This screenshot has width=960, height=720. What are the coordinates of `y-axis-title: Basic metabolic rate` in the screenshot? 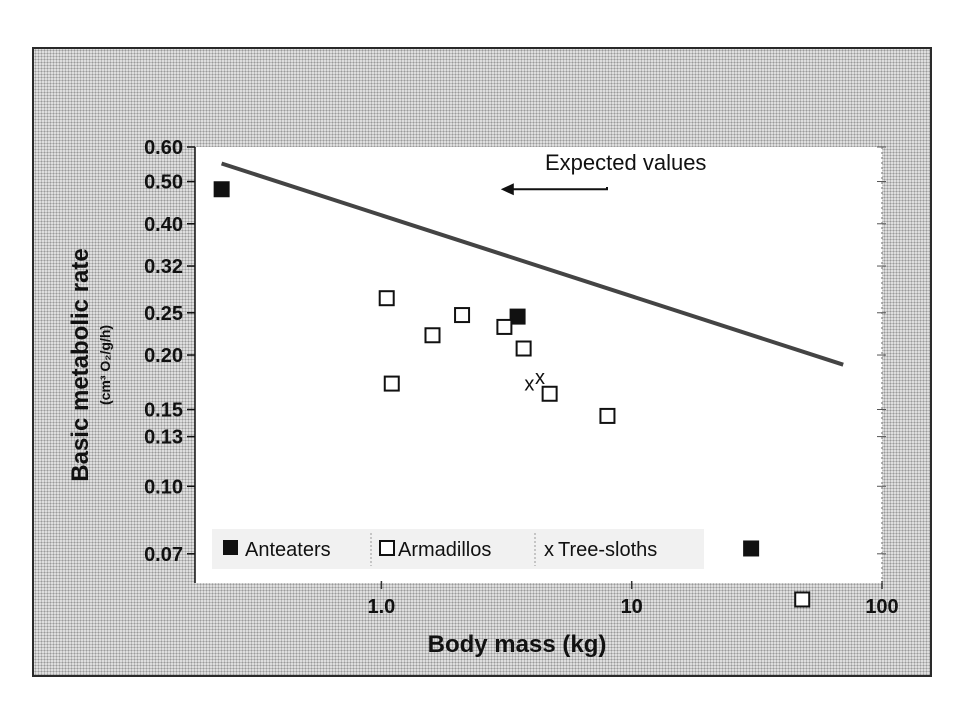 It's located at (80, 364).